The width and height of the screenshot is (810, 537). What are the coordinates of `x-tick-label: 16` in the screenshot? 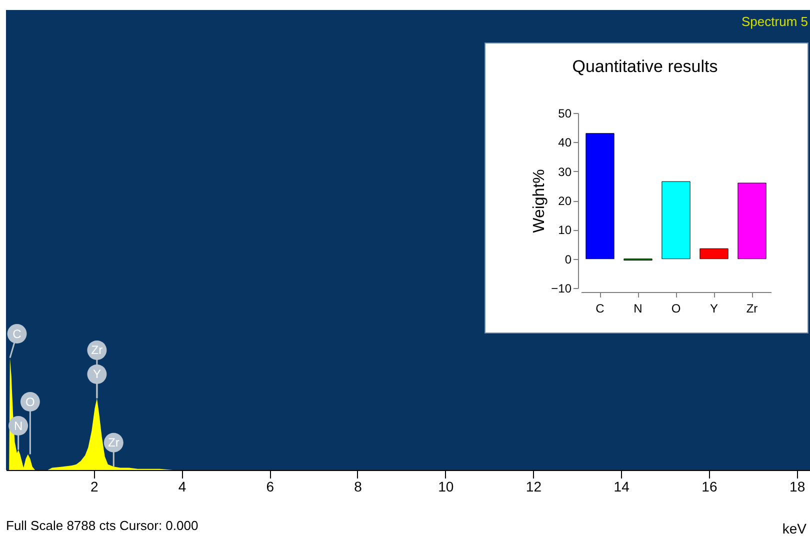 It's located at (710, 486).